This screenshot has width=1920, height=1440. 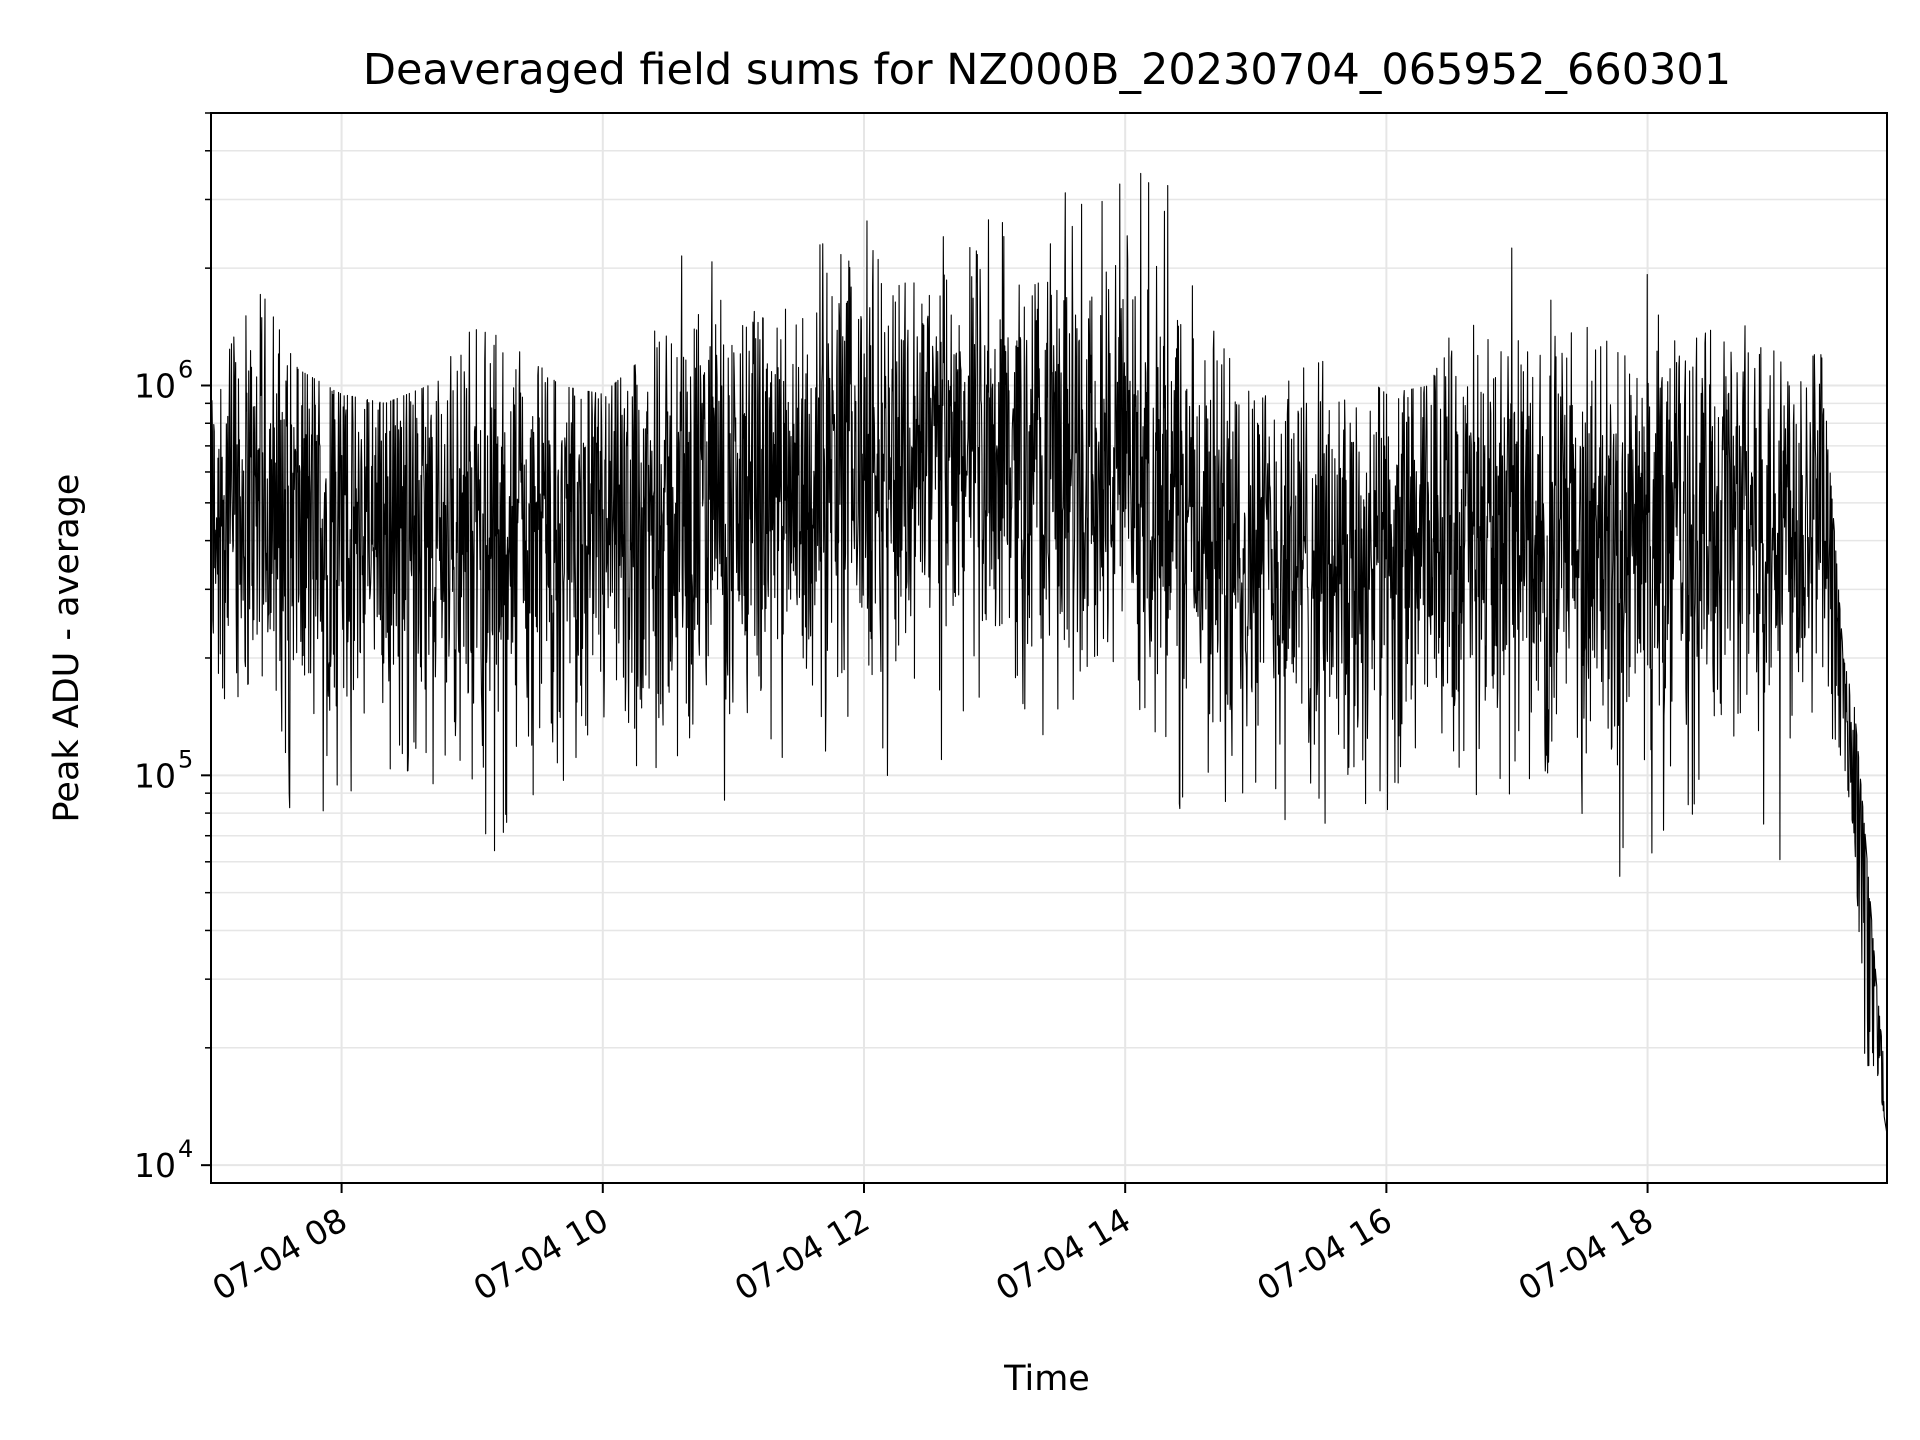 What do you see at coordinates (185, 1149) in the screenshot?
I see `y-tick-exponent: 4` at bounding box center [185, 1149].